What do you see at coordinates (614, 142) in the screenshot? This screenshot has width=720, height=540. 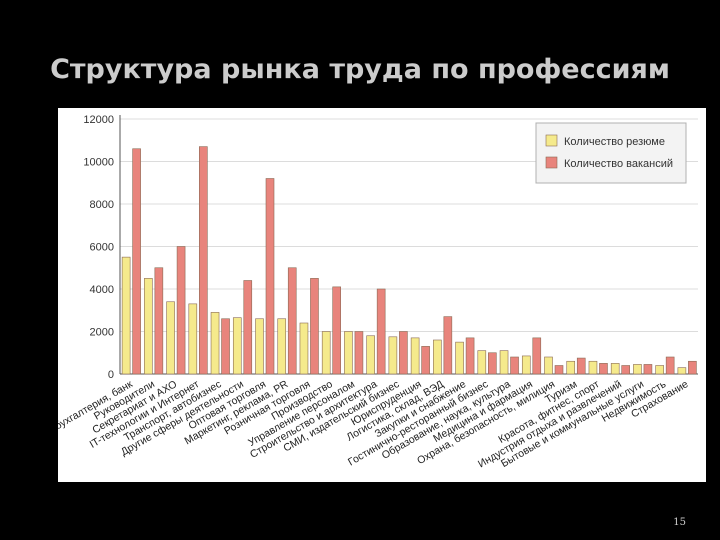 I see `legend-label: Количество резюме` at bounding box center [614, 142].